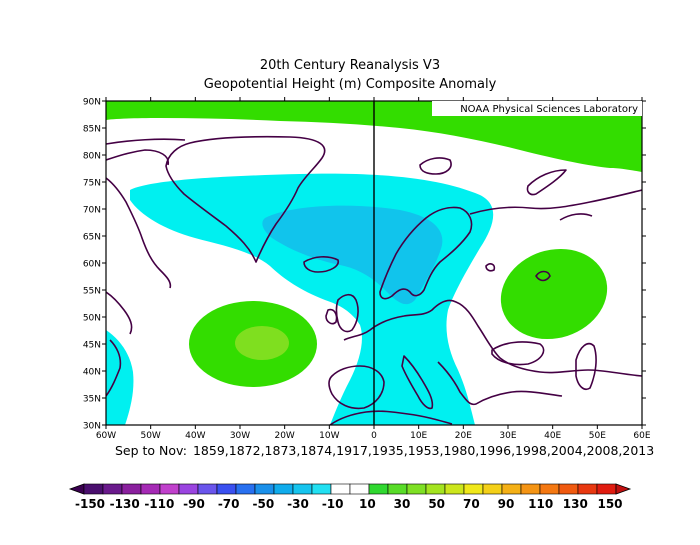 Image resolution: width=700 pixels, height=545 pixels. What do you see at coordinates (506, 504) in the screenshot?
I see `colorbar-label: 90` at bounding box center [506, 504].